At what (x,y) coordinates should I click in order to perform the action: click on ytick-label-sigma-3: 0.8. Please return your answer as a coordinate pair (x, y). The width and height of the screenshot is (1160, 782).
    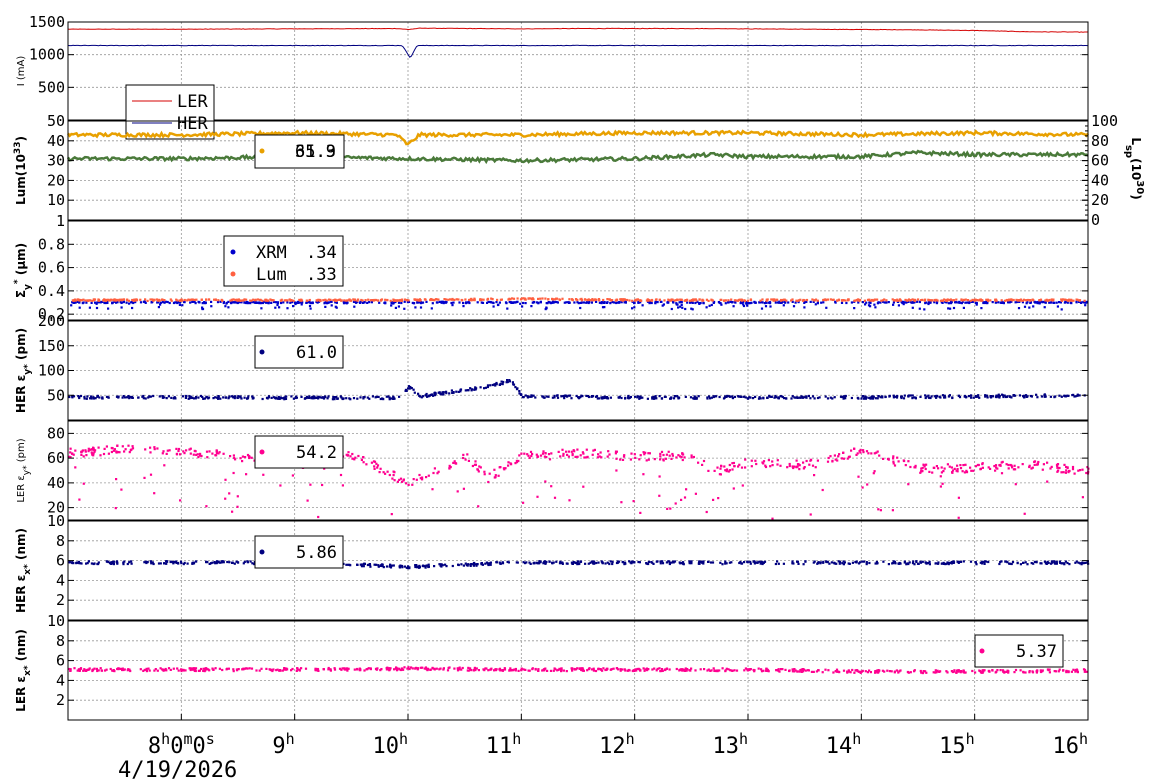
    Looking at the image, I should click on (51, 244).